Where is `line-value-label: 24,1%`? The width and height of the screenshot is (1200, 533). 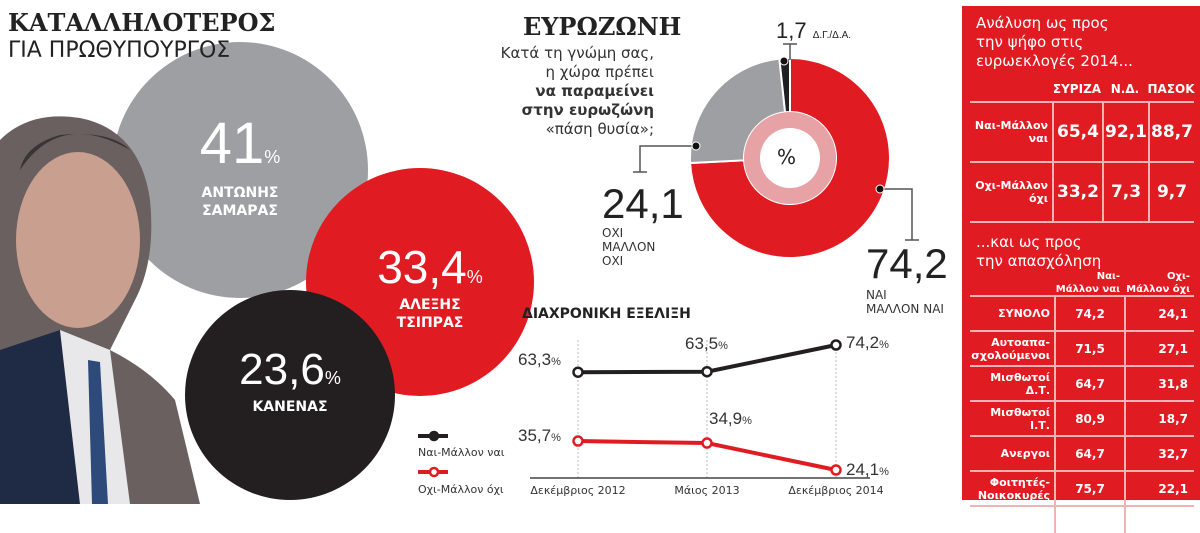
line-value-label: 24,1% is located at coordinates (867, 469).